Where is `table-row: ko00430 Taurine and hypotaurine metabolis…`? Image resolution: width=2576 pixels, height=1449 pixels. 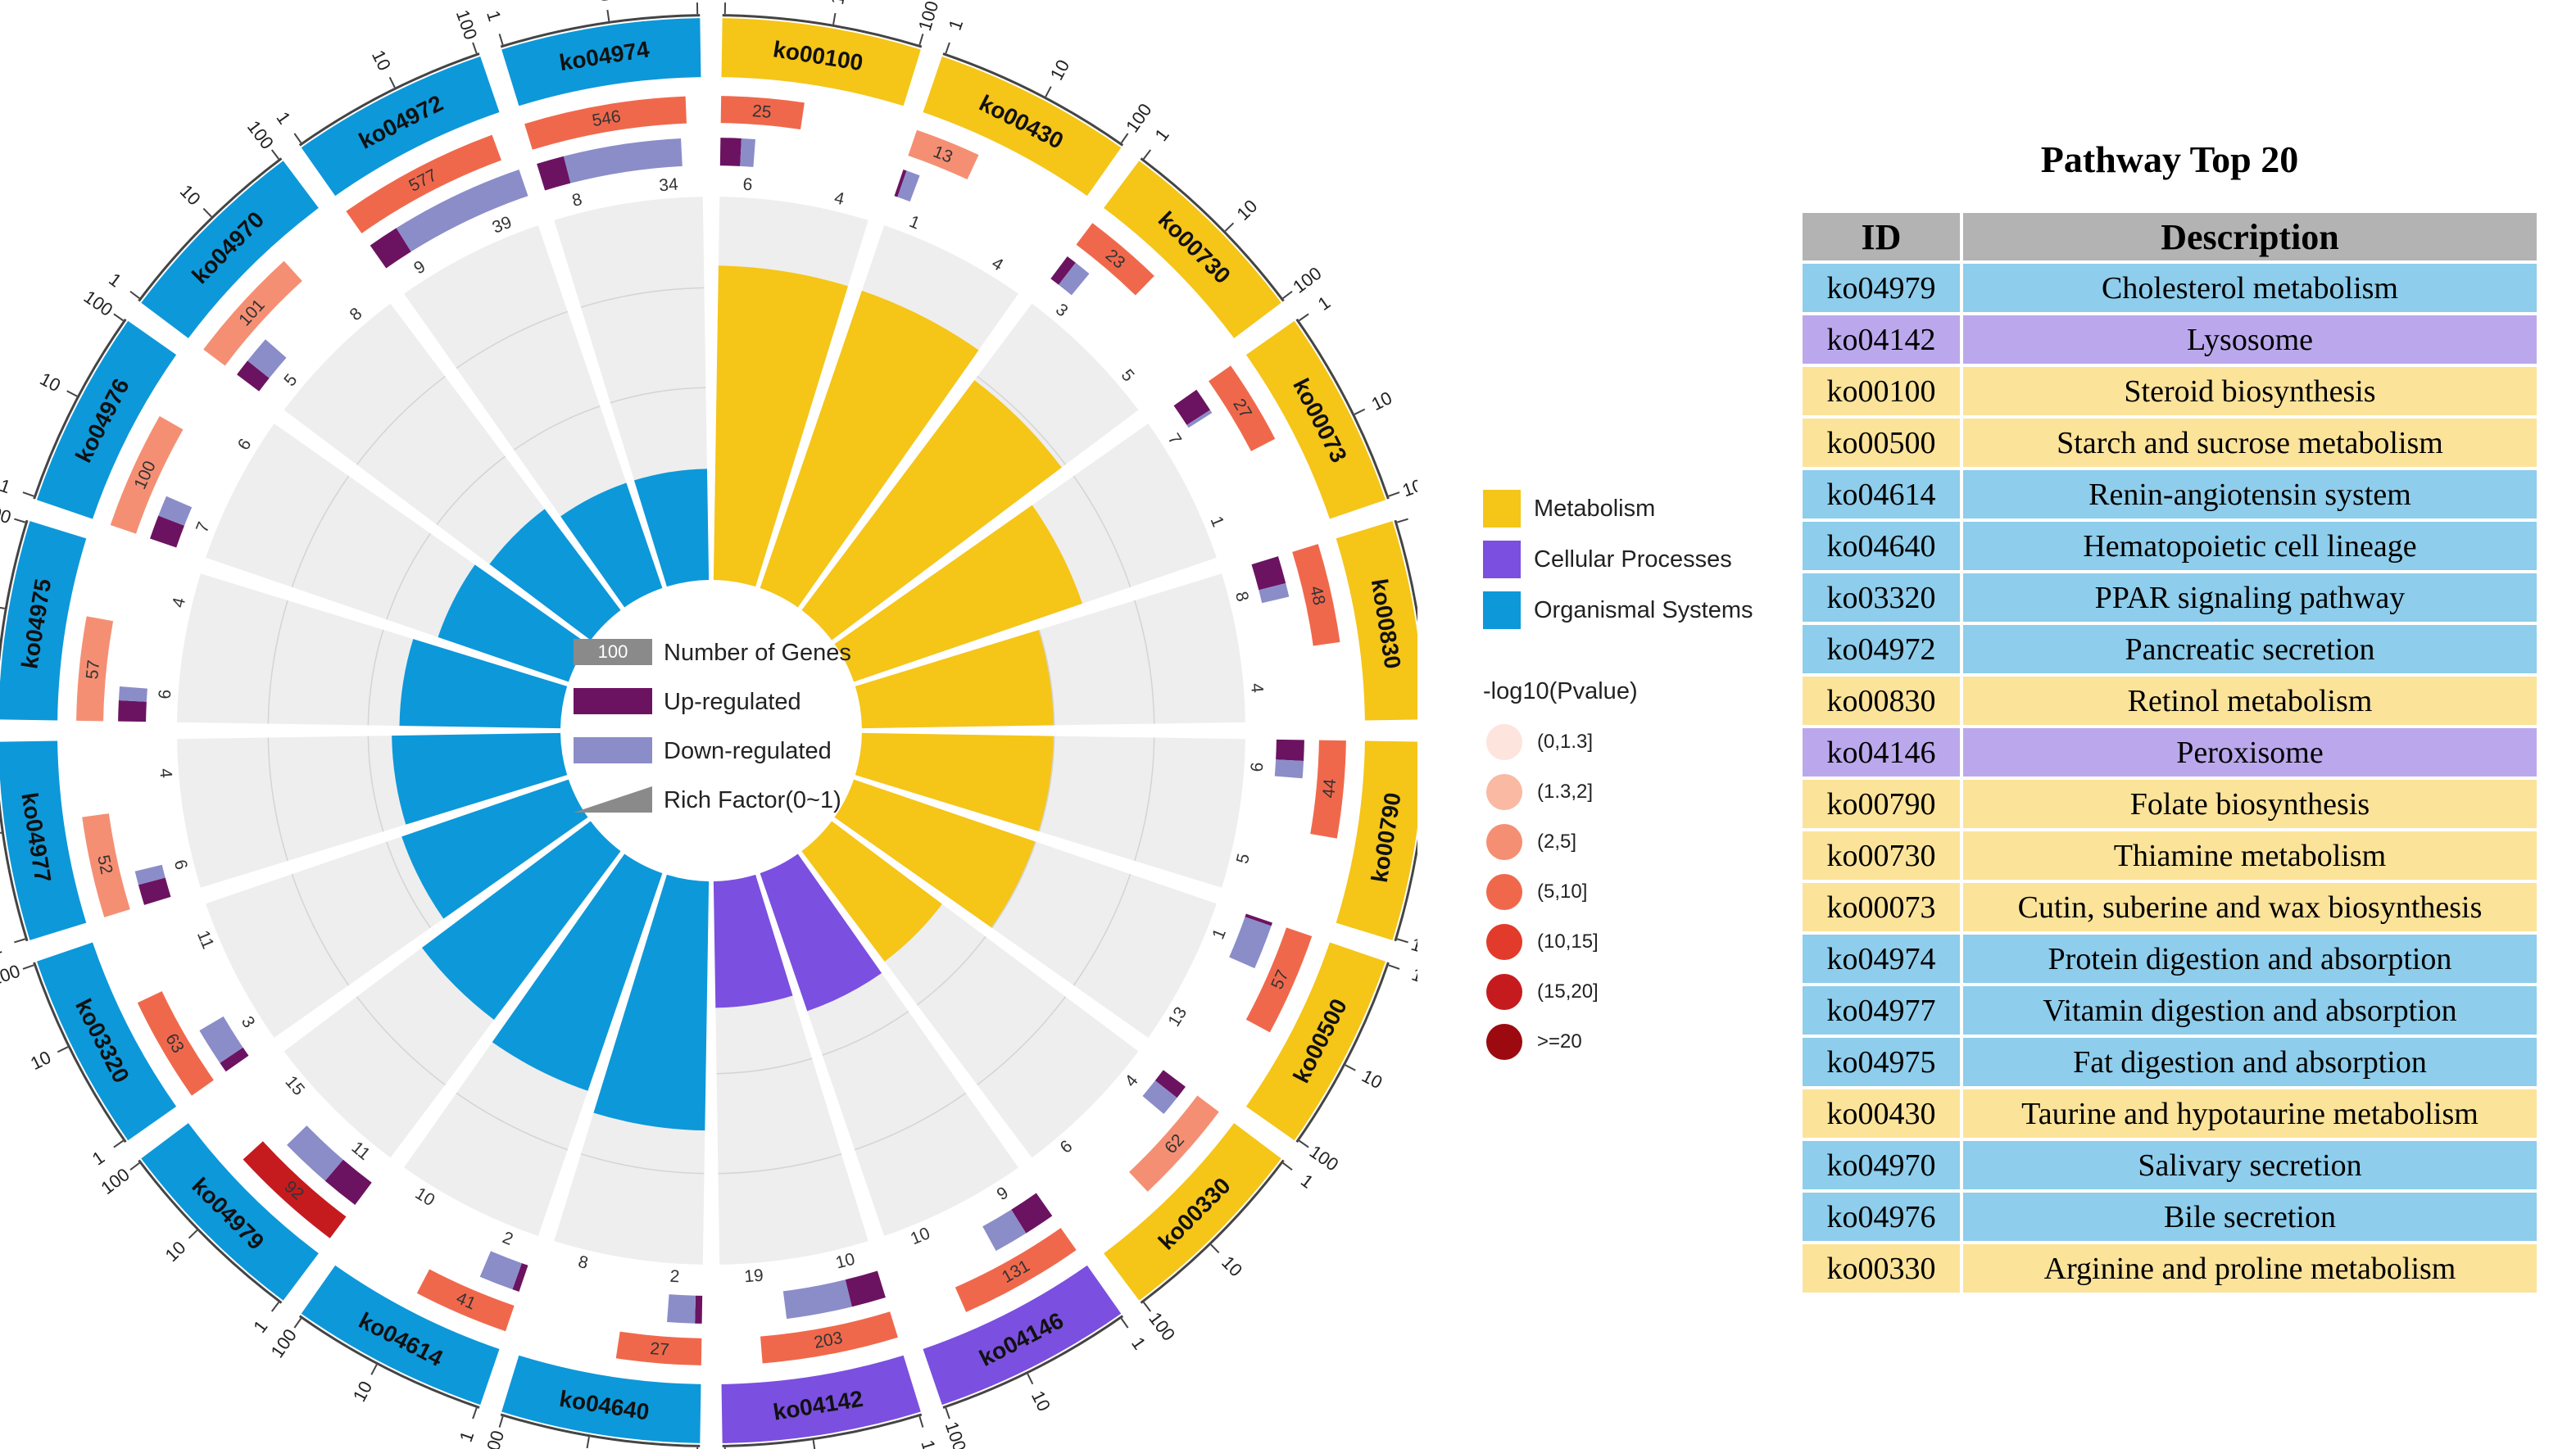 table-row: ko00430 Taurine and hypotaurine metabolis… is located at coordinates (2170, 1113).